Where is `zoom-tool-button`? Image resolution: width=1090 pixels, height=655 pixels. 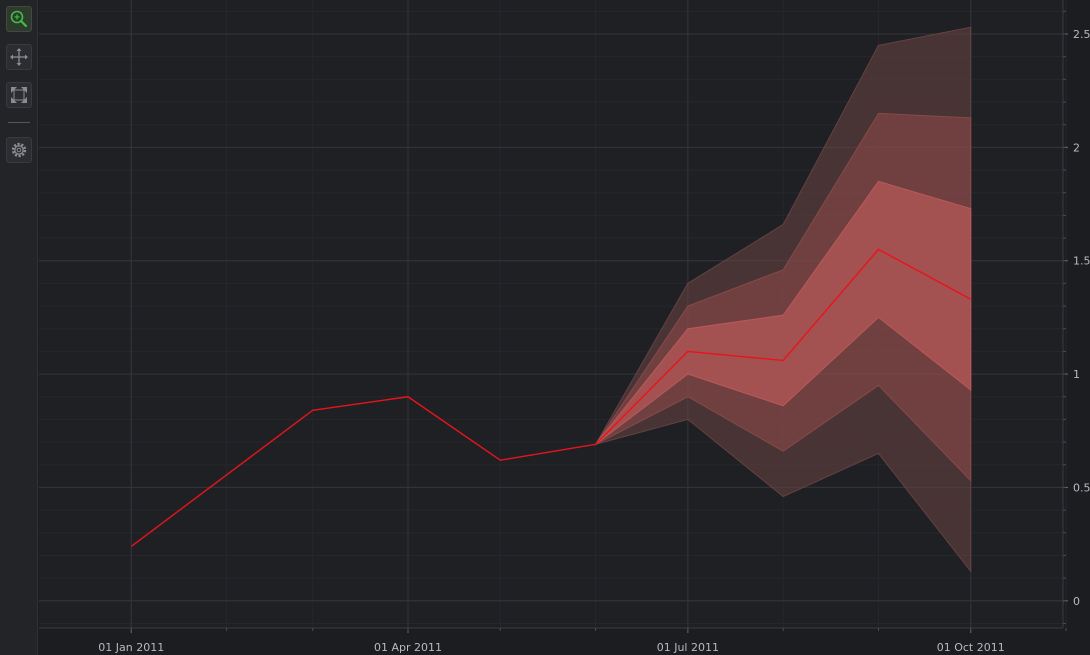 zoom-tool-button is located at coordinates (19, 19).